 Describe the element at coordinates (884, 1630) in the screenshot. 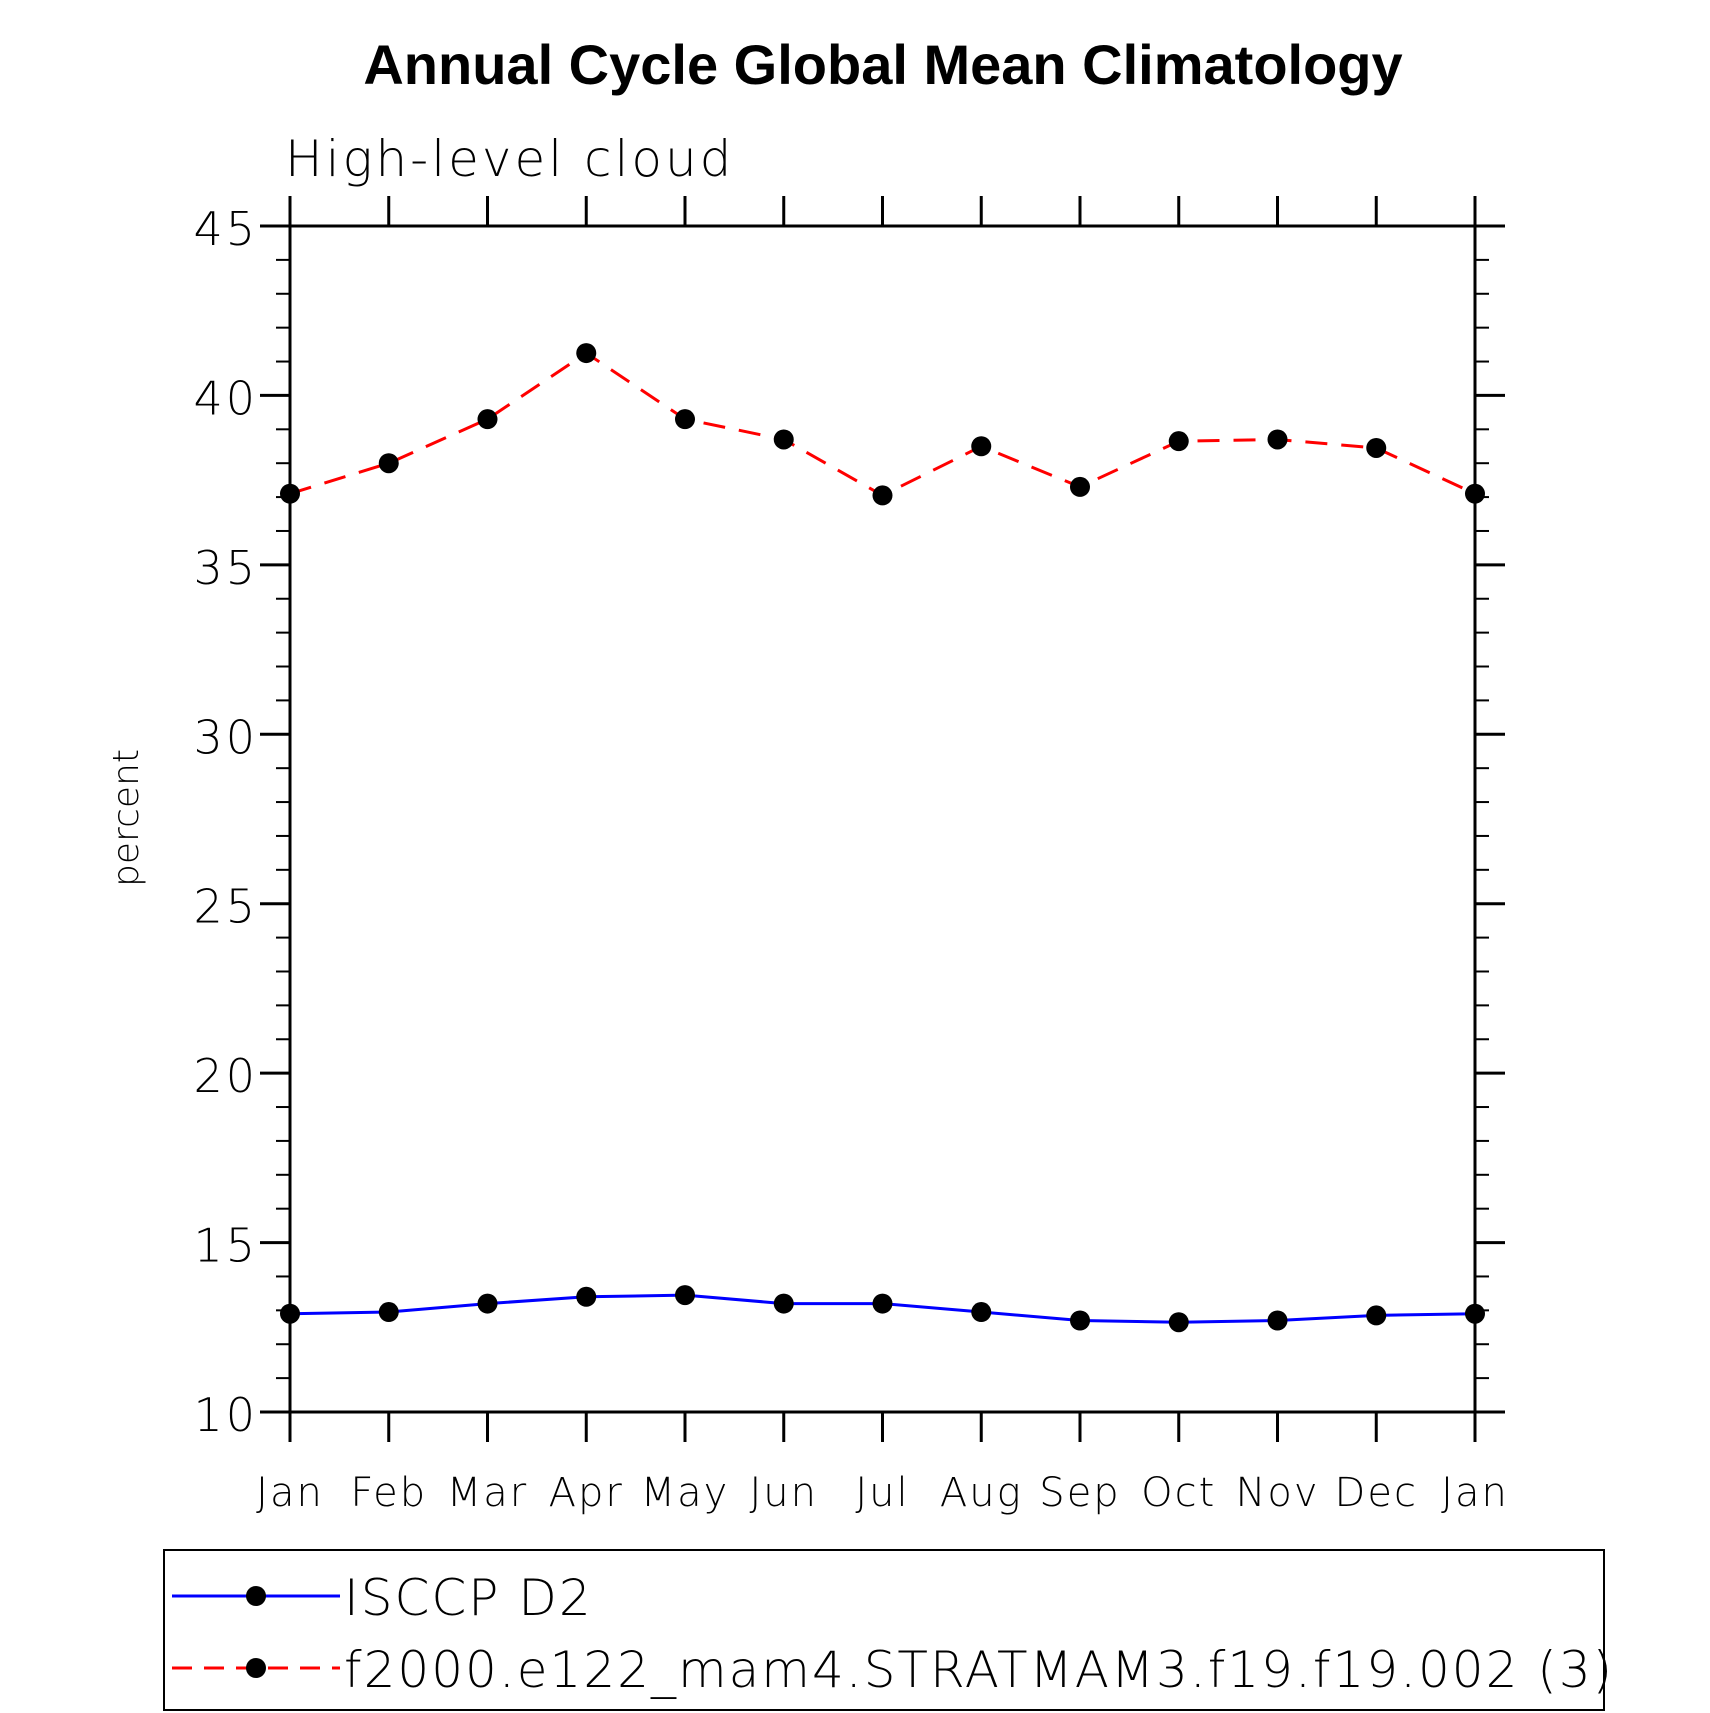

I see `legend-frame` at that location.